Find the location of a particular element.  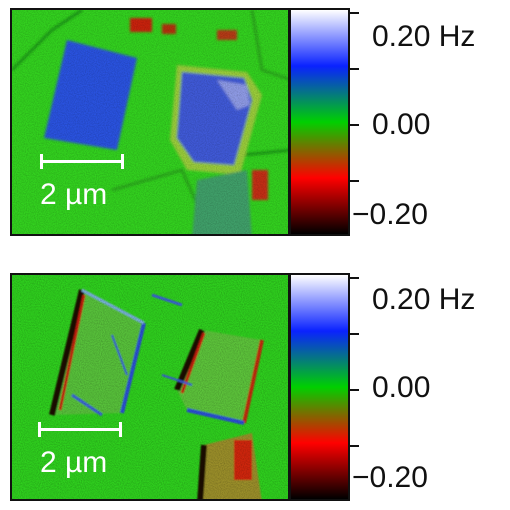

colorbar-min-label-top: −0.20 is located at coordinates (390, 214).